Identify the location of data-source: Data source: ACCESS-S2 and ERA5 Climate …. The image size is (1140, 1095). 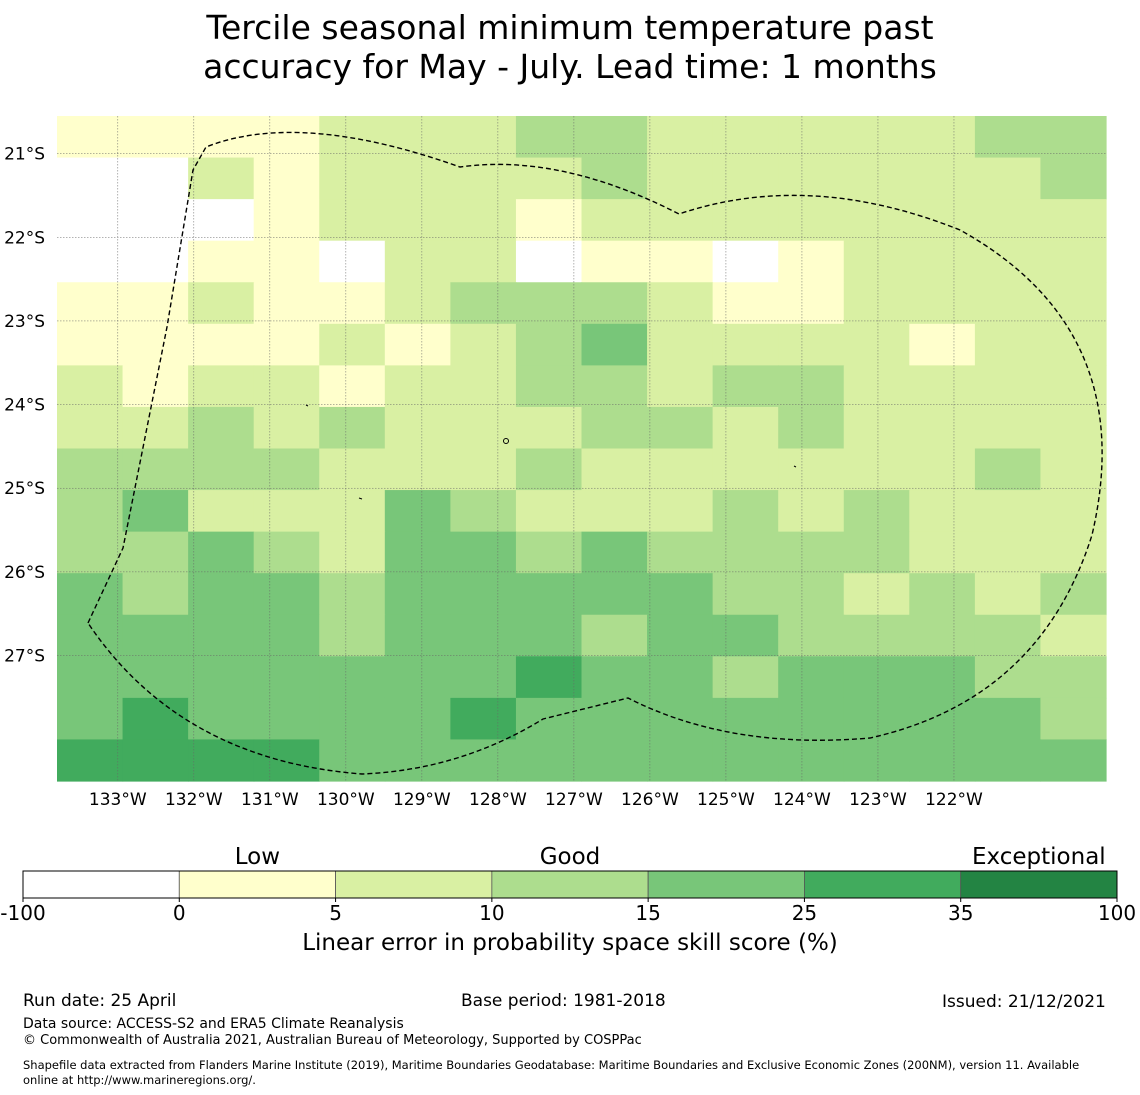
(213, 1024).